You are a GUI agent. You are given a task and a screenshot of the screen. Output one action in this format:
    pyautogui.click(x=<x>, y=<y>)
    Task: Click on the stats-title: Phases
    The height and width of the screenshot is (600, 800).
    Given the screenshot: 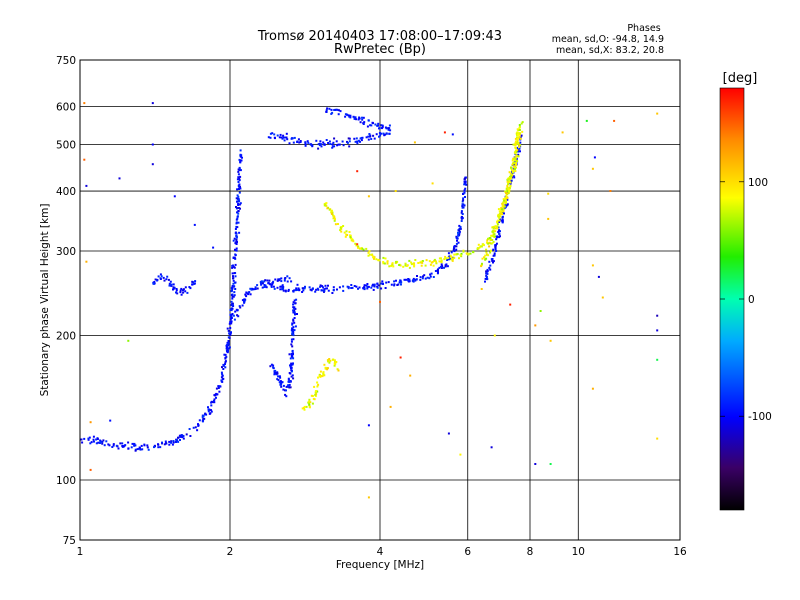 What is the action you would take?
    pyautogui.click(x=643, y=28)
    